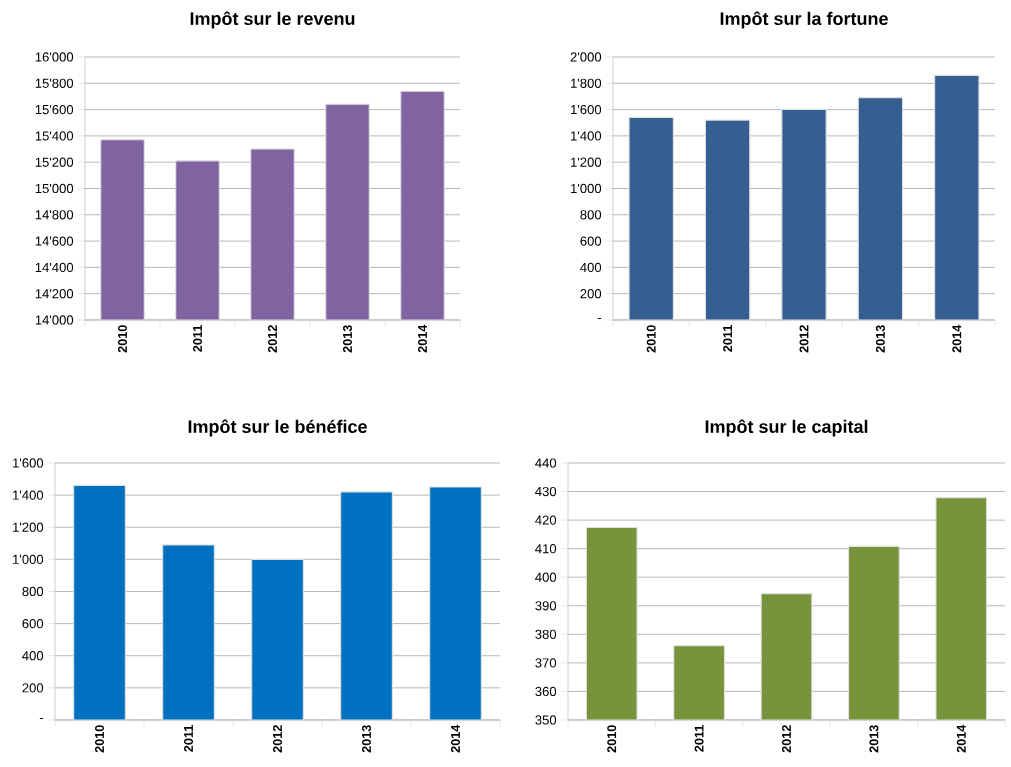 The image size is (1011, 767). What do you see at coordinates (546, 691) in the screenshot?
I see `y-tick-label: 360` at bounding box center [546, 691].